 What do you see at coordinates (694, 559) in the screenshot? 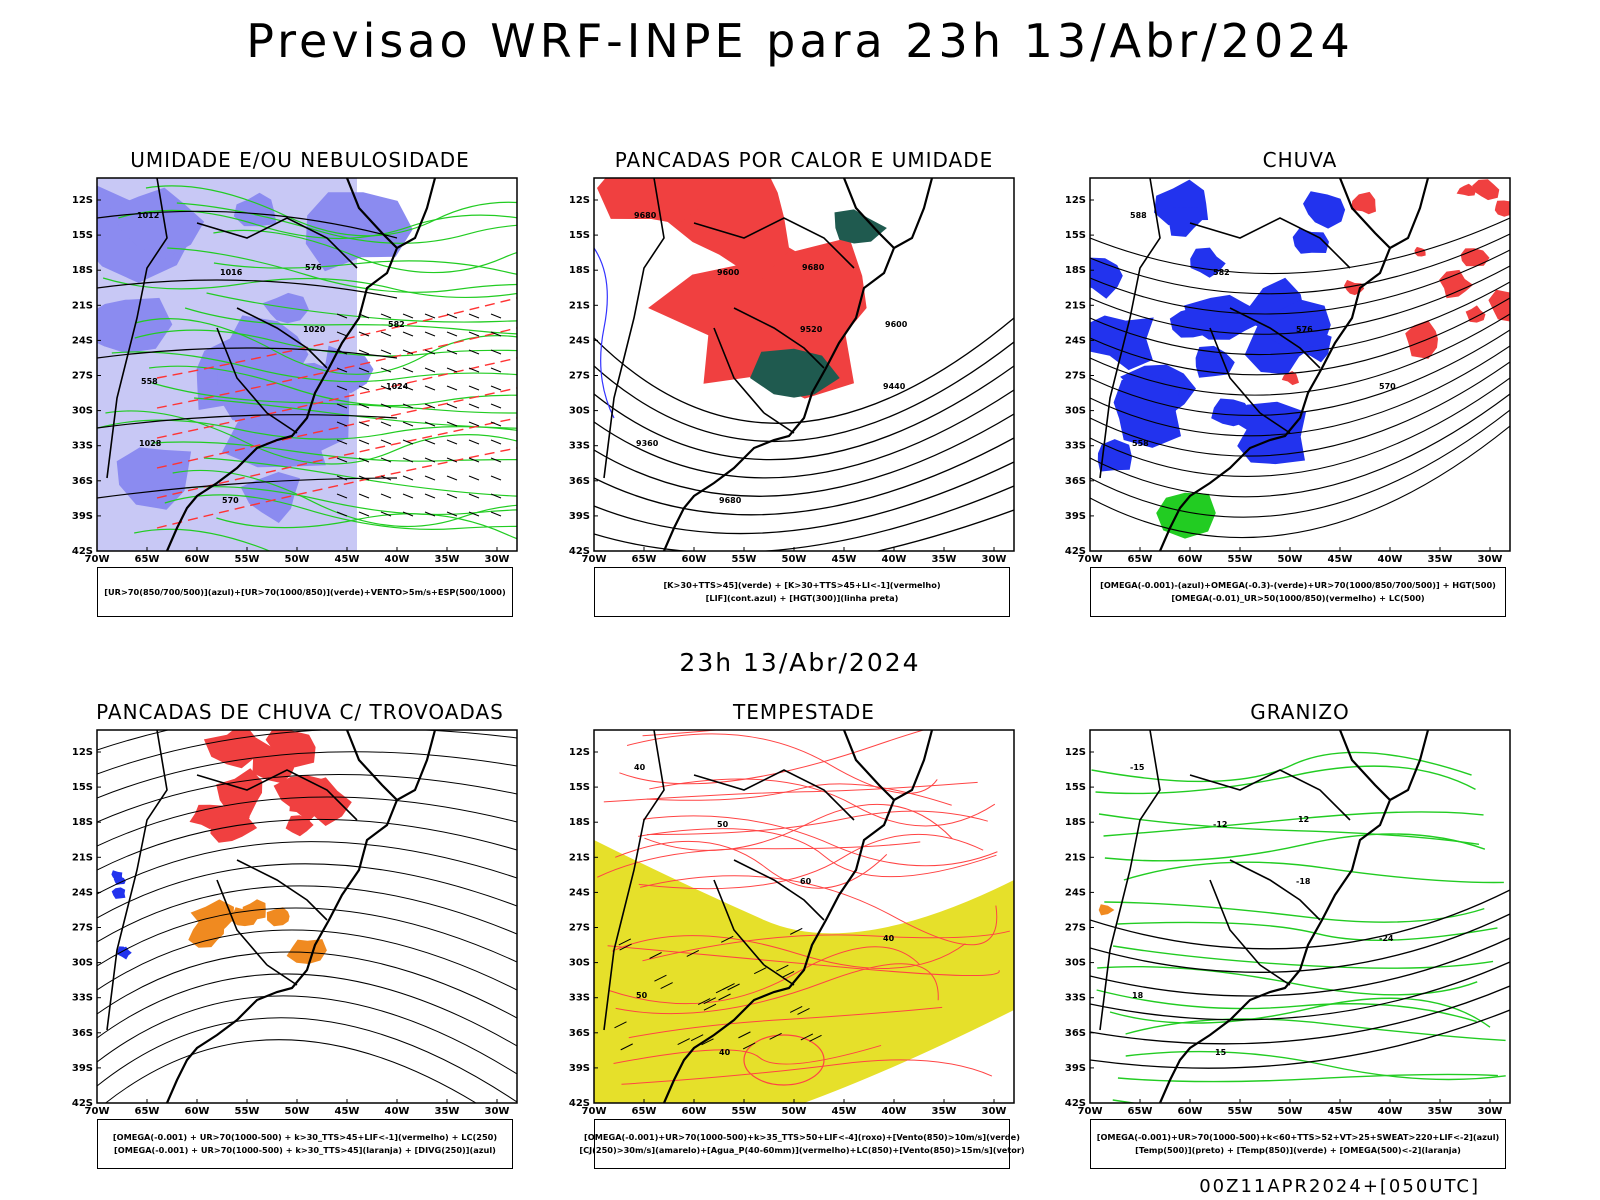
I see `lon-tick-label: 60W` at bounding box center [694, 559].